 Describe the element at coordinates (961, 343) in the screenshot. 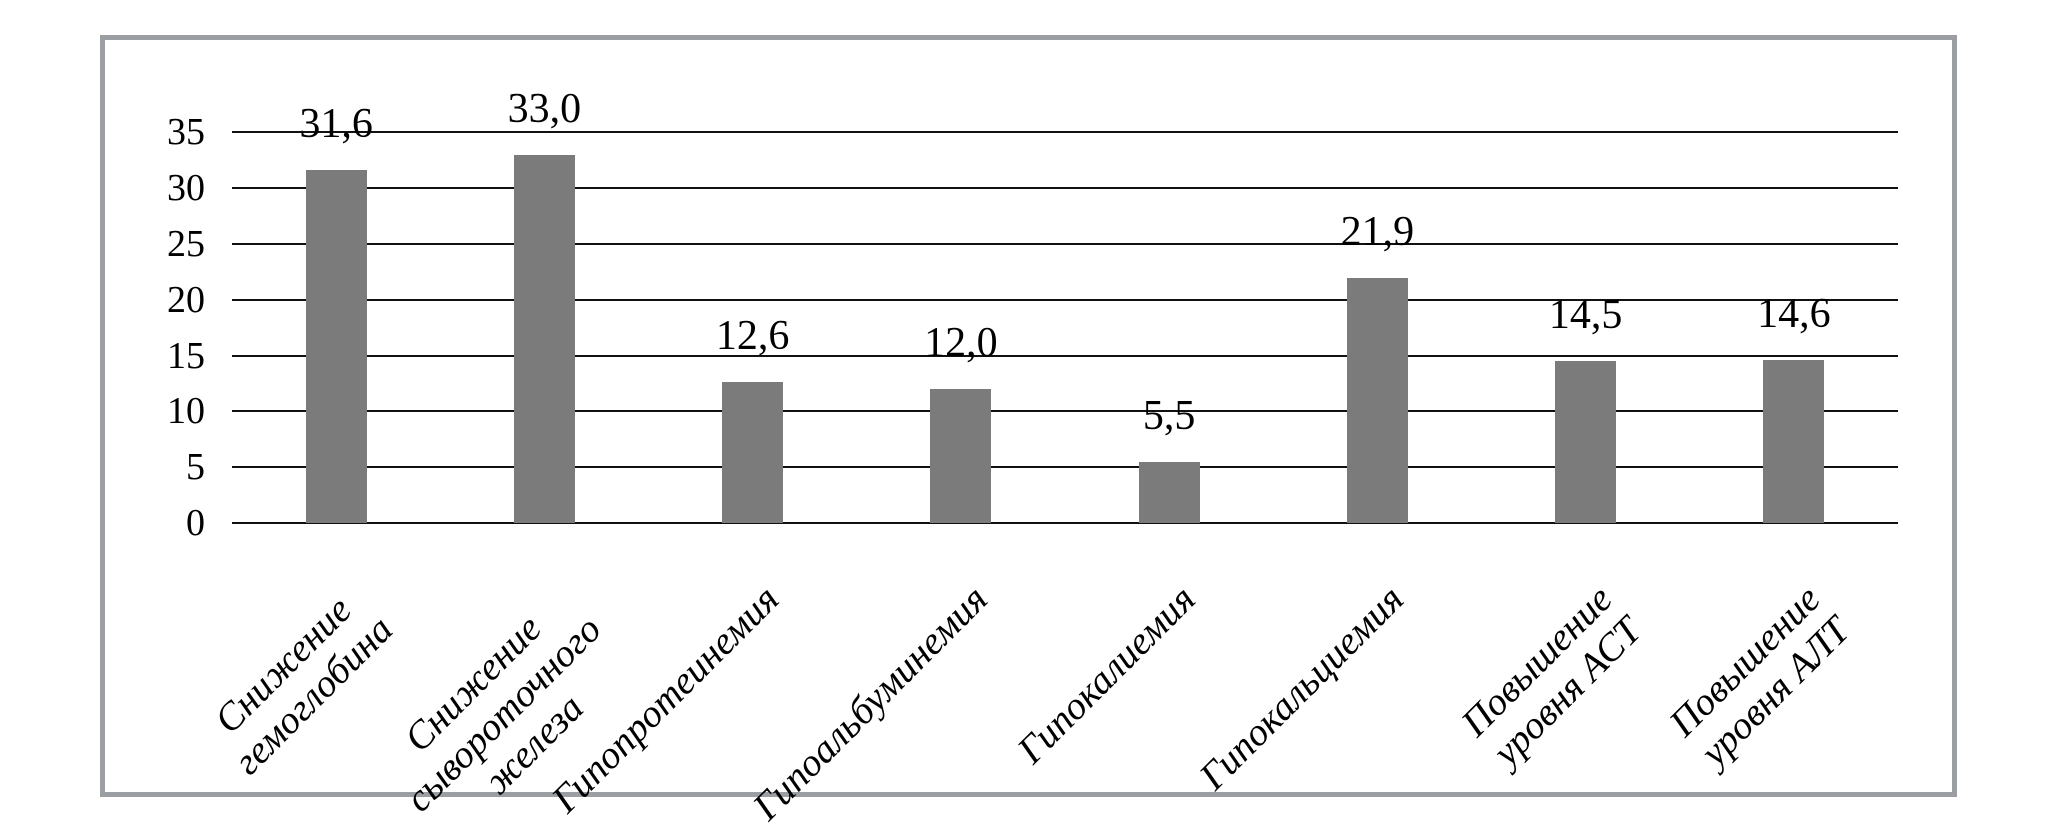

I see `bar-value-label: 12,0` at that location.